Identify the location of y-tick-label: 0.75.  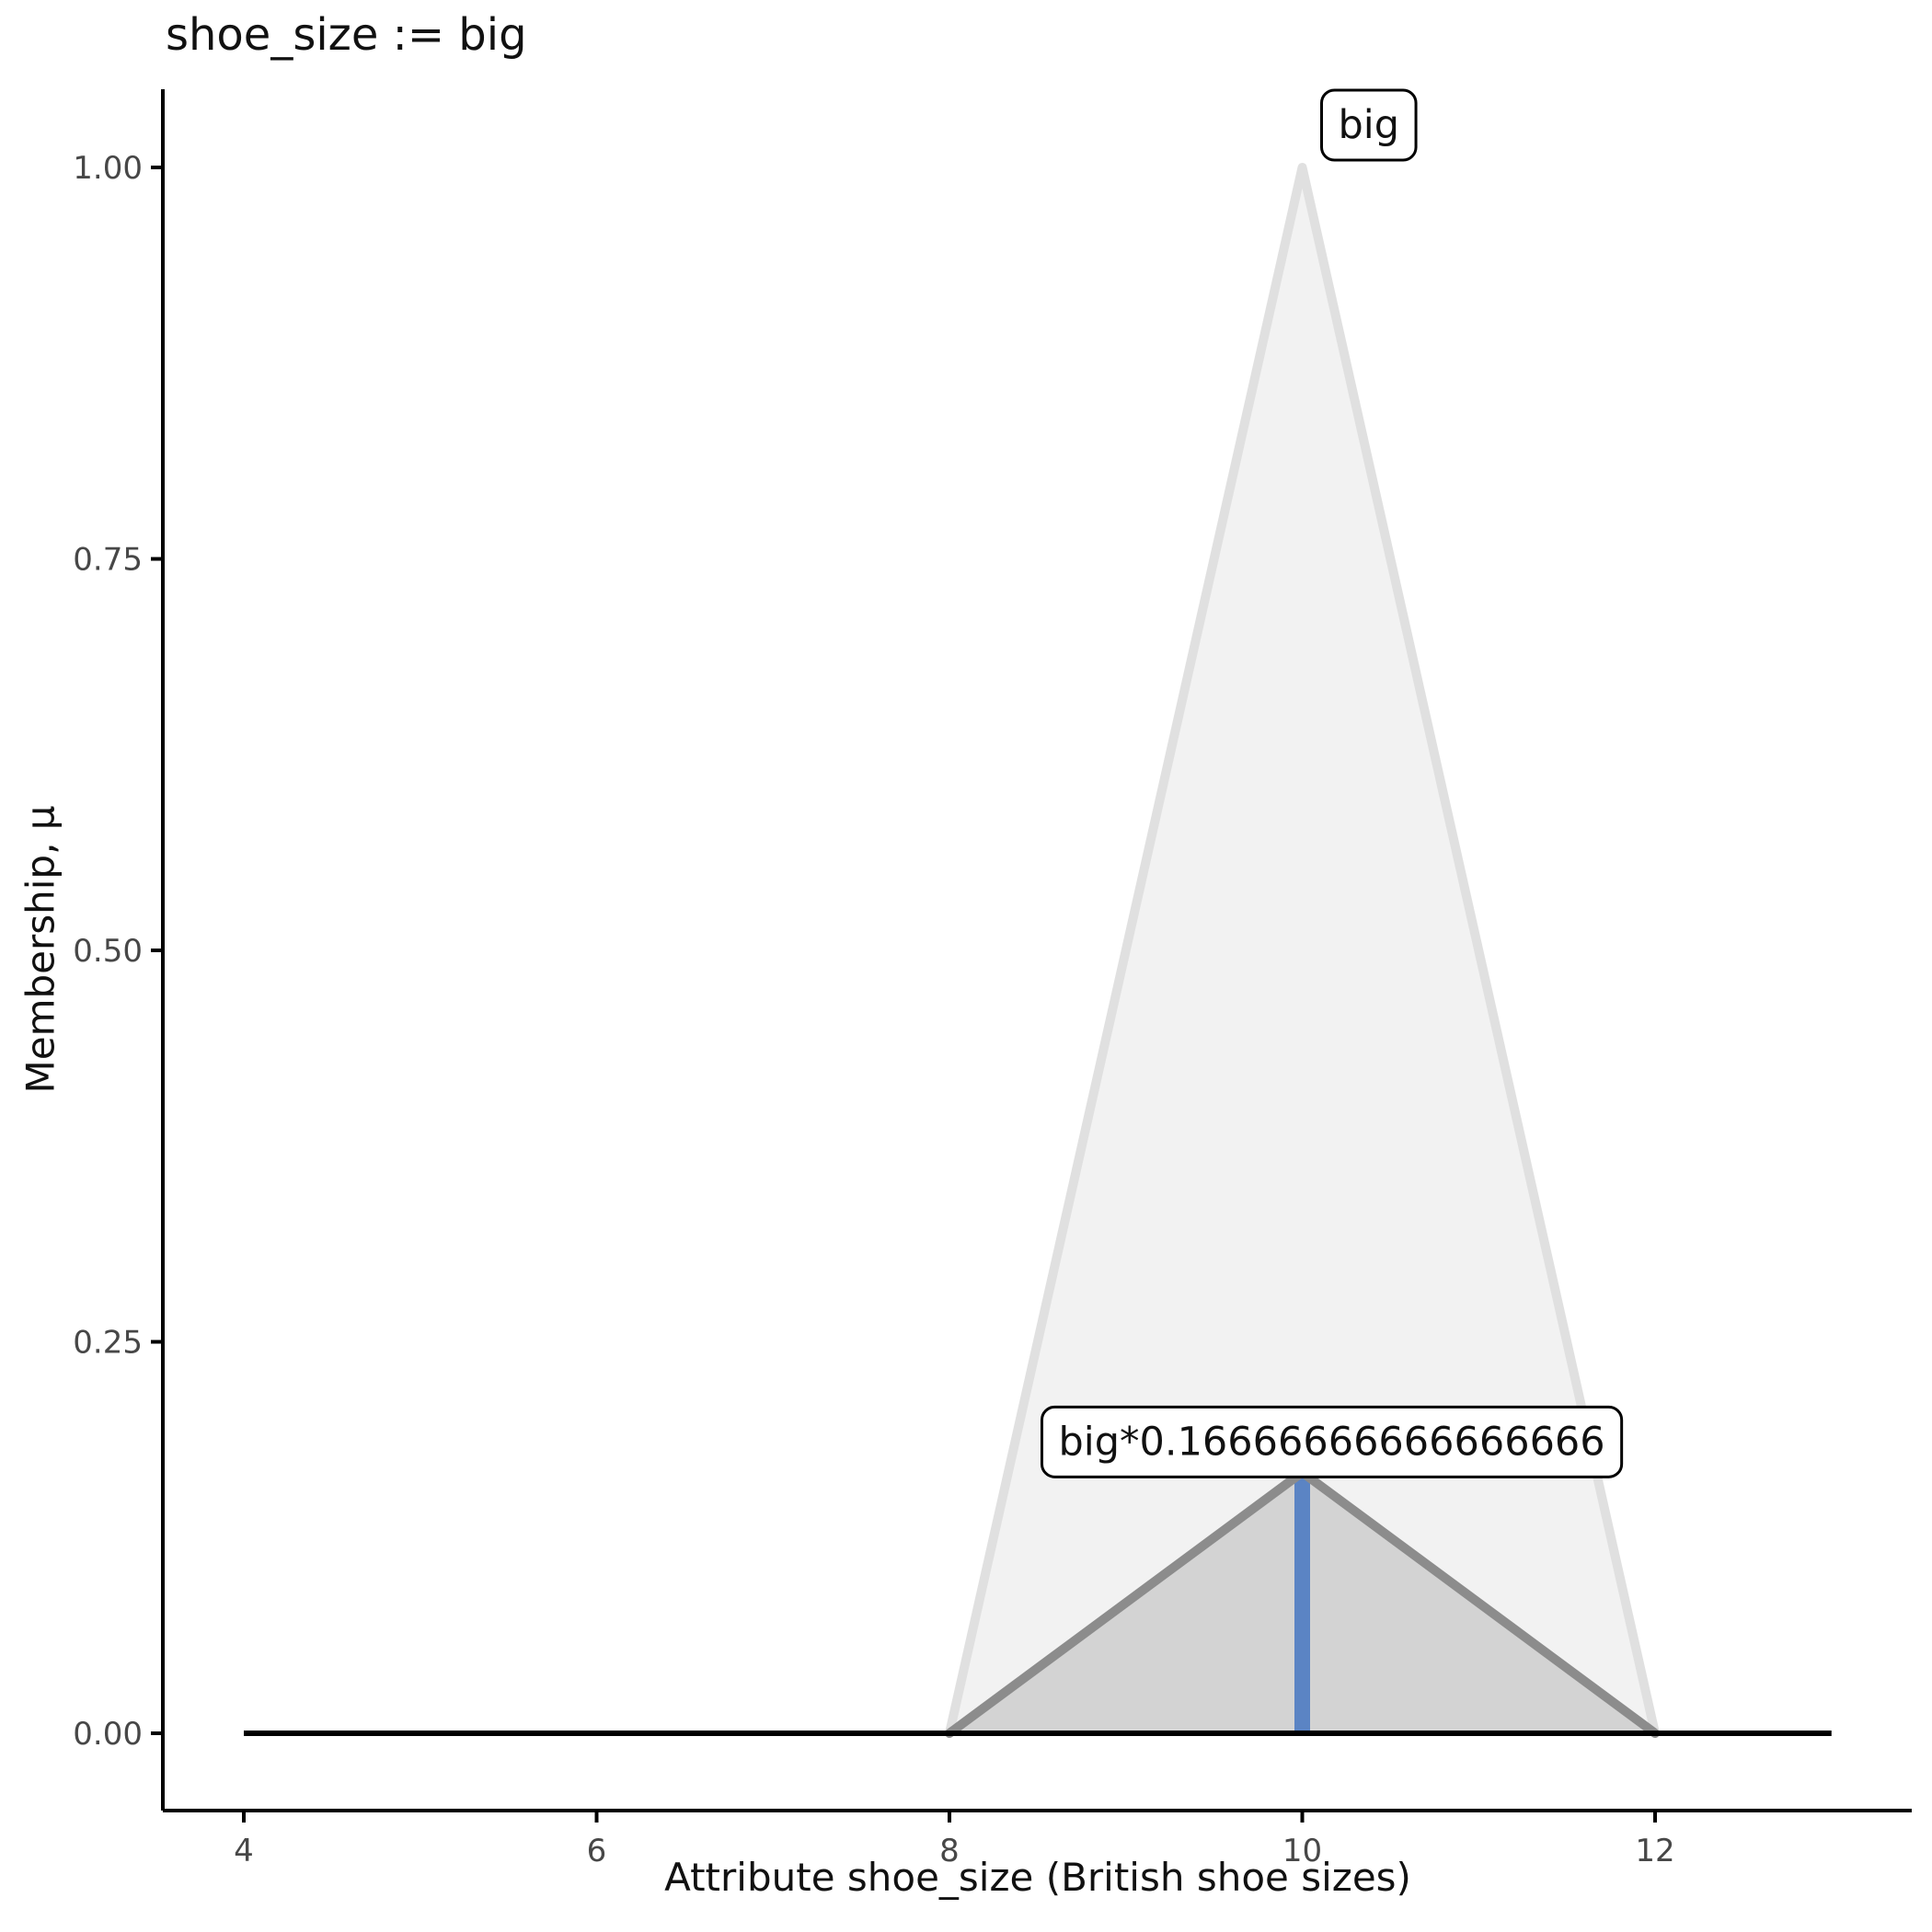
(108, 560).